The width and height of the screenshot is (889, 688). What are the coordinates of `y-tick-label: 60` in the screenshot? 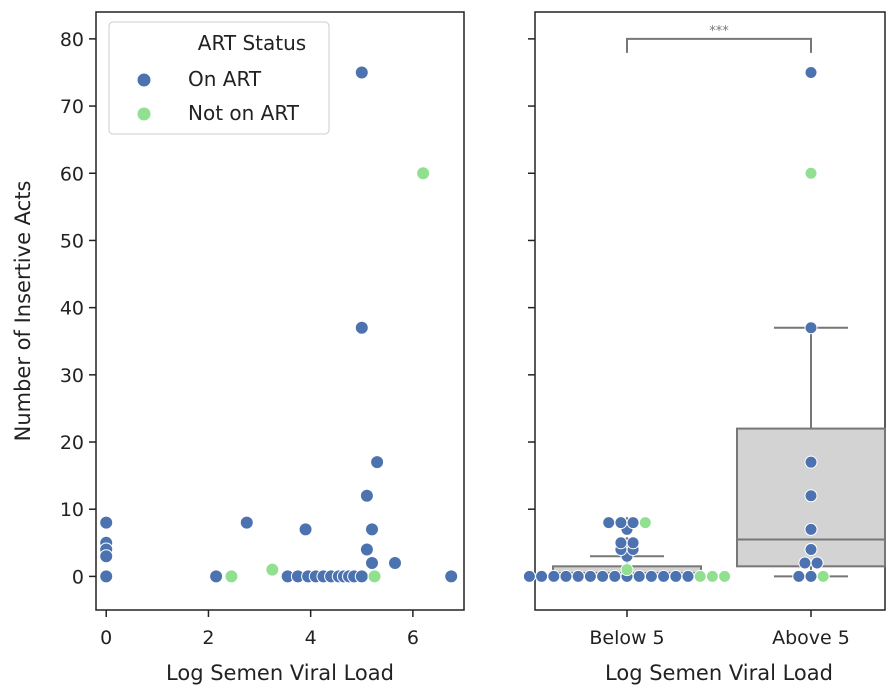 It's located at (72, 174).